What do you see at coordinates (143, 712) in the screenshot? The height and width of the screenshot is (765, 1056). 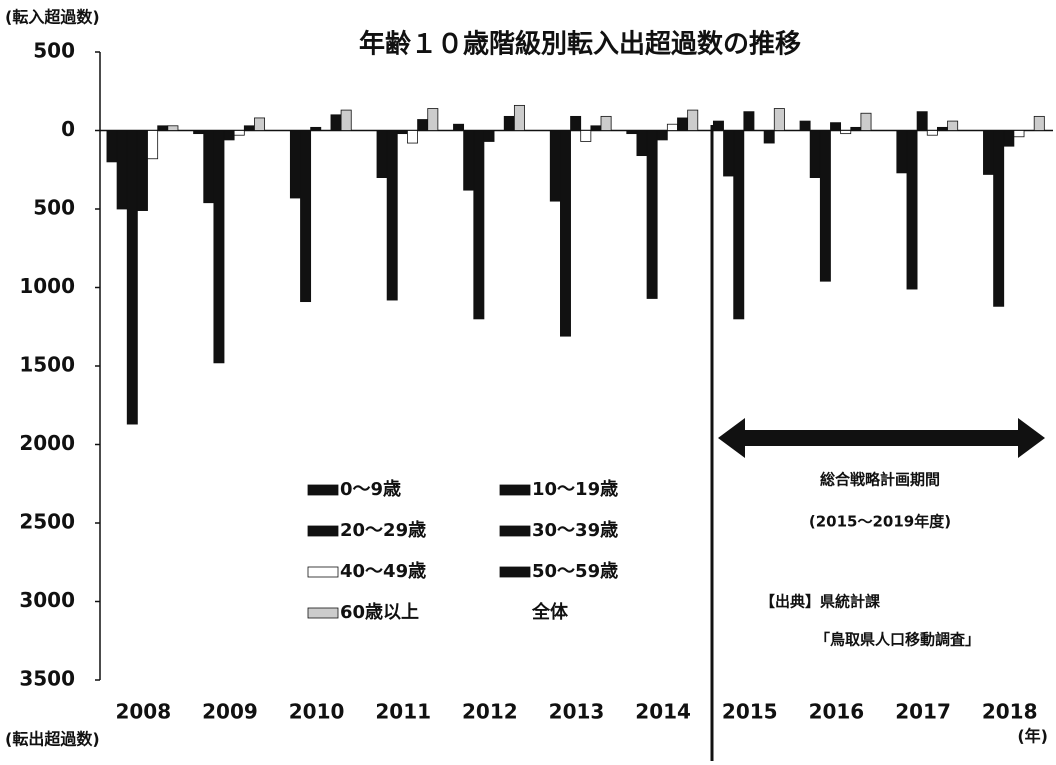 I see `x-tick-label: 2008` at bounding box center [143, 712].